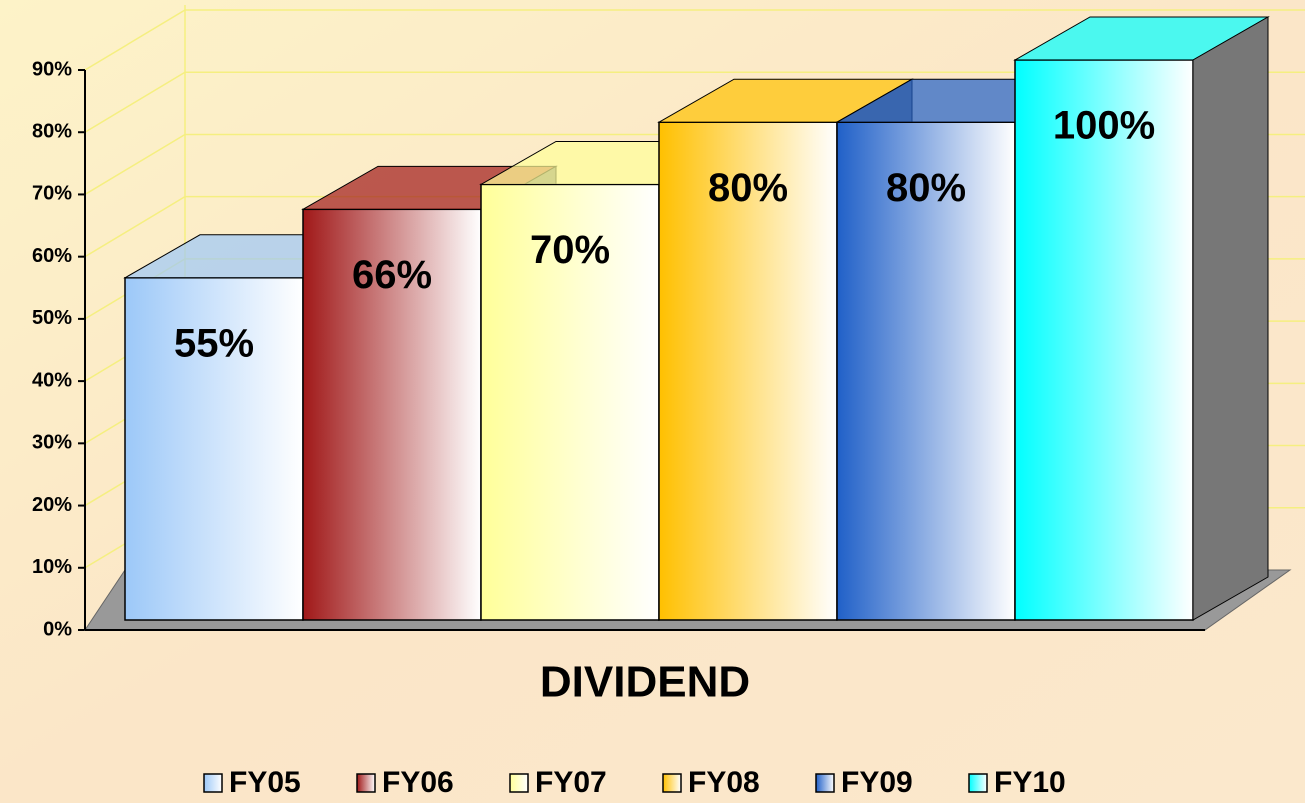 This screenshot has height=803, width=1305. I want to click on y-tick-label: 50%, so click(52, 318).